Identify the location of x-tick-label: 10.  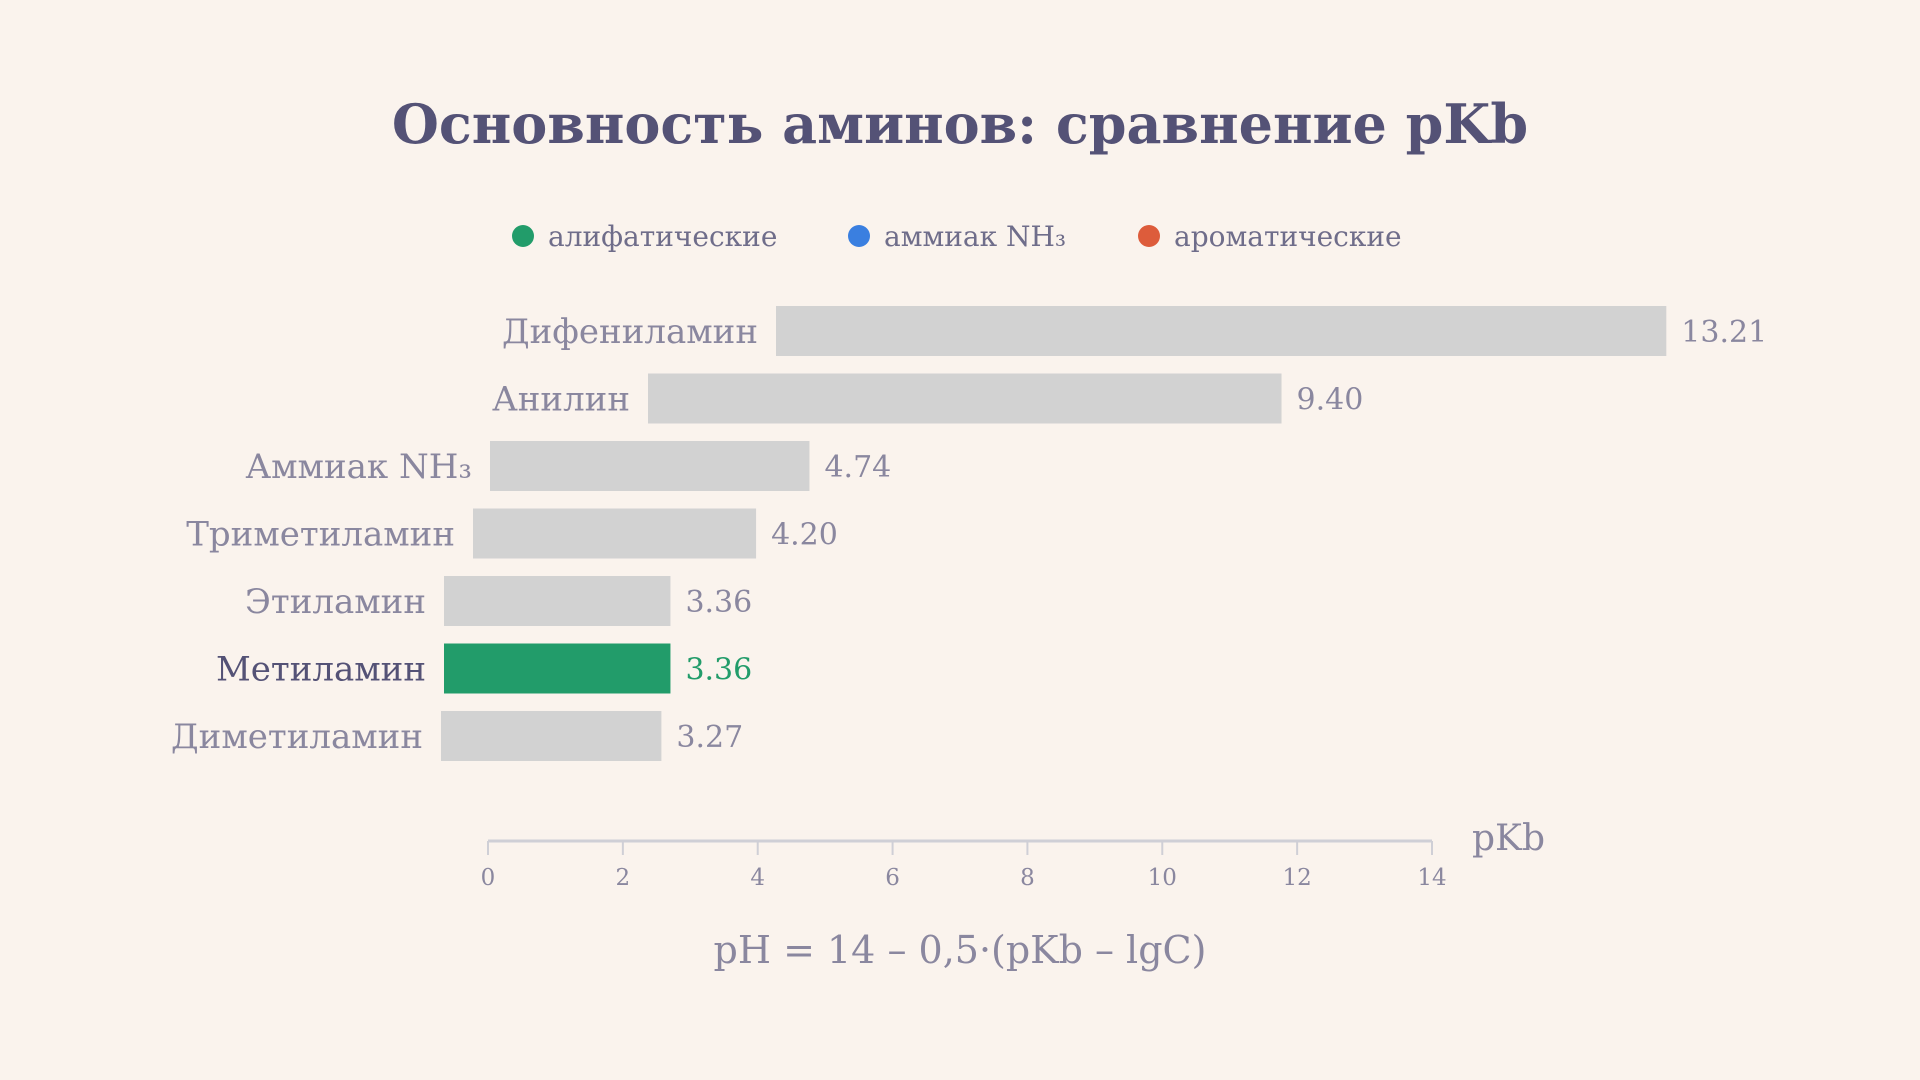
(1162, 878).